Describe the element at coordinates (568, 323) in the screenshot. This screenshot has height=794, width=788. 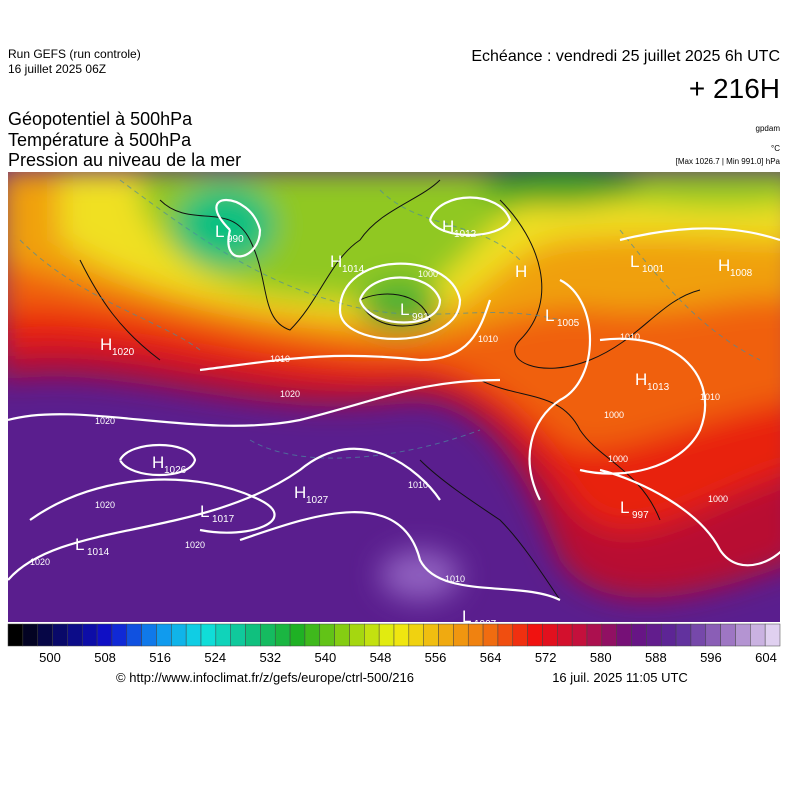
I see `center-value: 1005` at that location.